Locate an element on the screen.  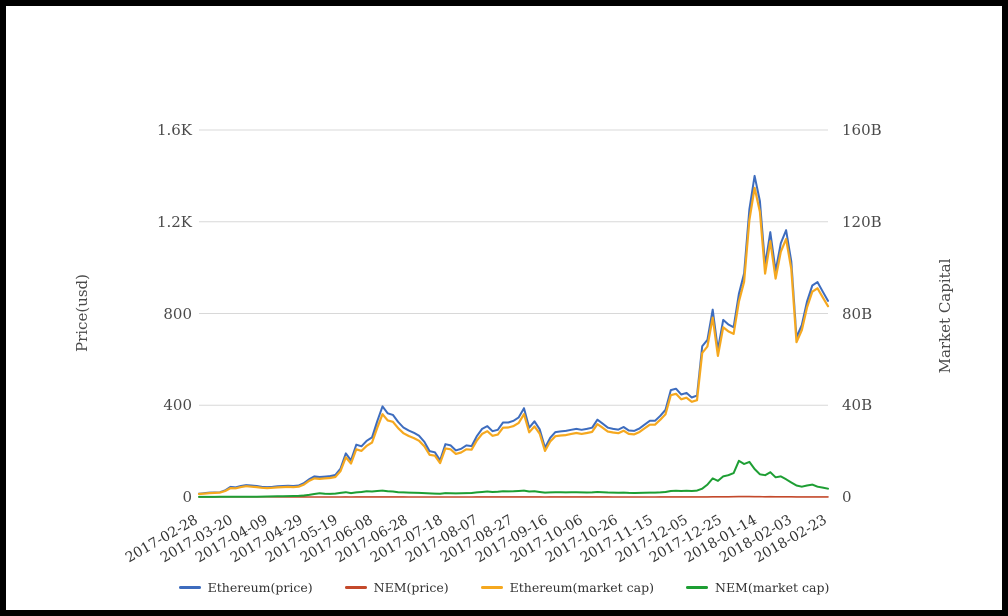
y-axis-title-market-capital: Market Capital is located at coordinates (945, 316).